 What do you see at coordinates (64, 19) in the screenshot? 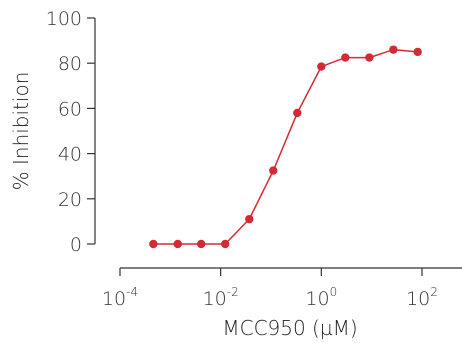
I see `y-tick-label: 100` at bounding box center [64, 19].